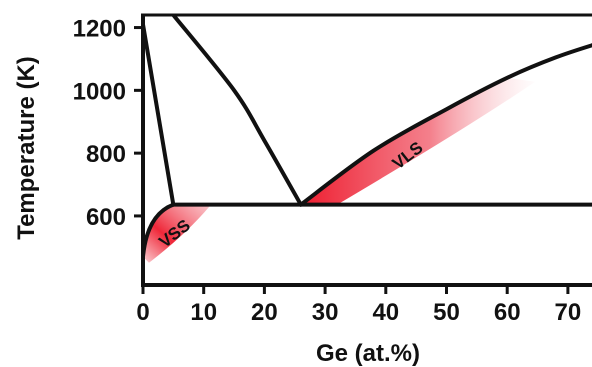 This screenshot has width=592, height=367. Describe the element at coordinates (106, 154) in the screenshot. I see `y-tick-label: 800` at that location.